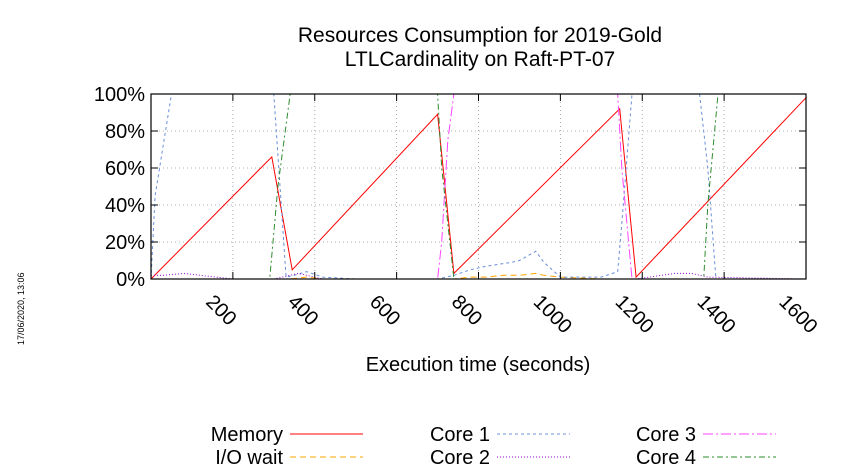 The image size is (850, 475). What do you see at coordinates (460, 435) in the screenshot?
I see `legend-label: Core 1` at bounding box center [460, 435].